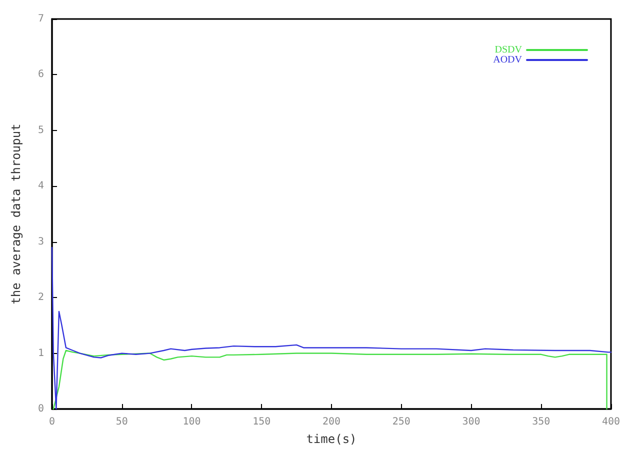  Describe the element at coordinates (41, 242) in the screenshot. I see `y-tick-label: 3` at that location.